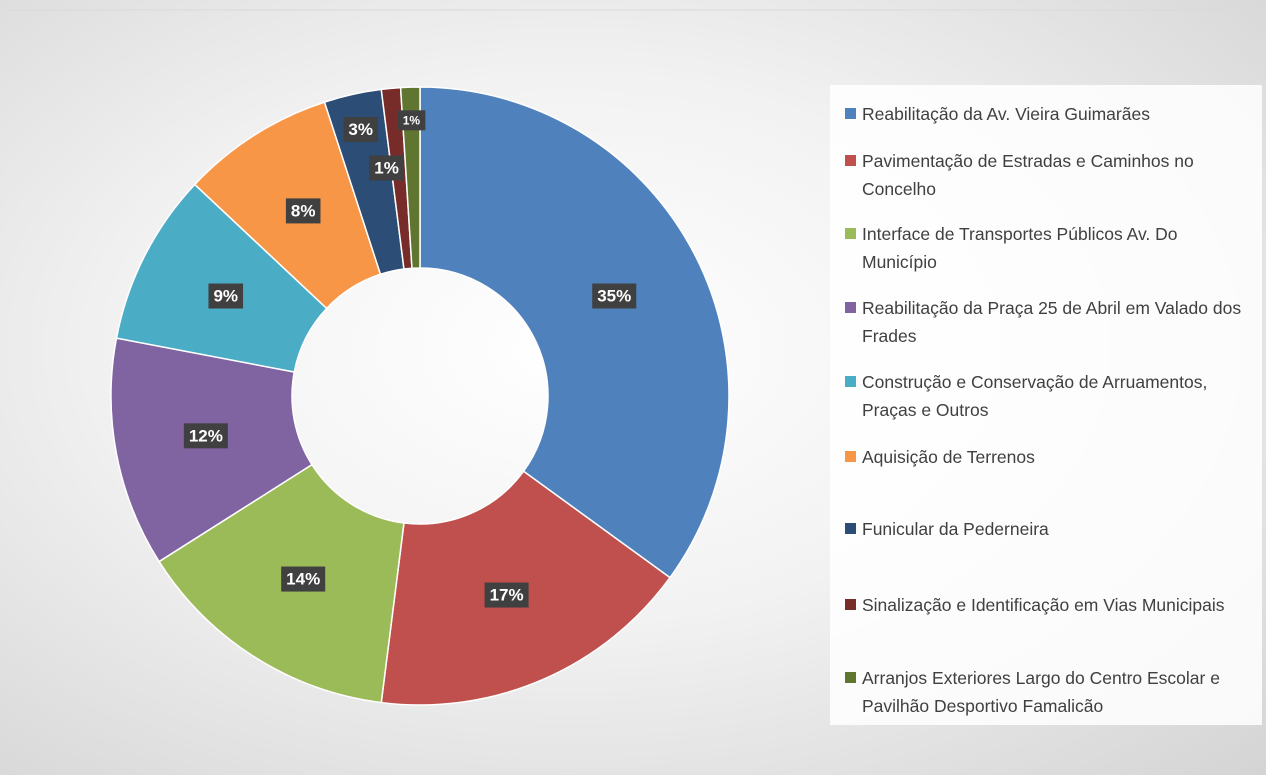 This screenshot has width=1266, height=775. I want to click on data-label: 8%, so click(303, 210).